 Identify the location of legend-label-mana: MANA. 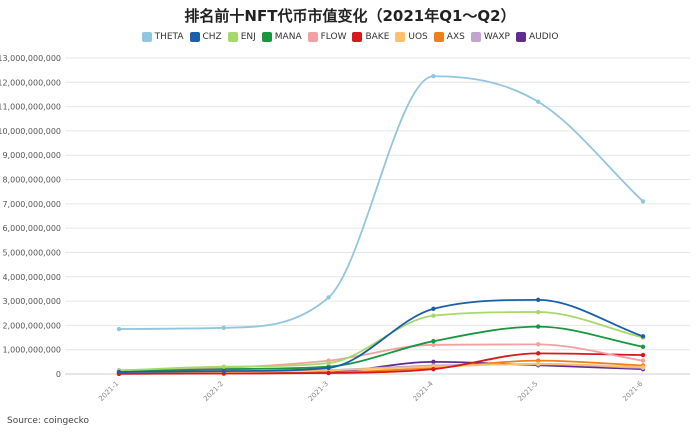
(288, 37).